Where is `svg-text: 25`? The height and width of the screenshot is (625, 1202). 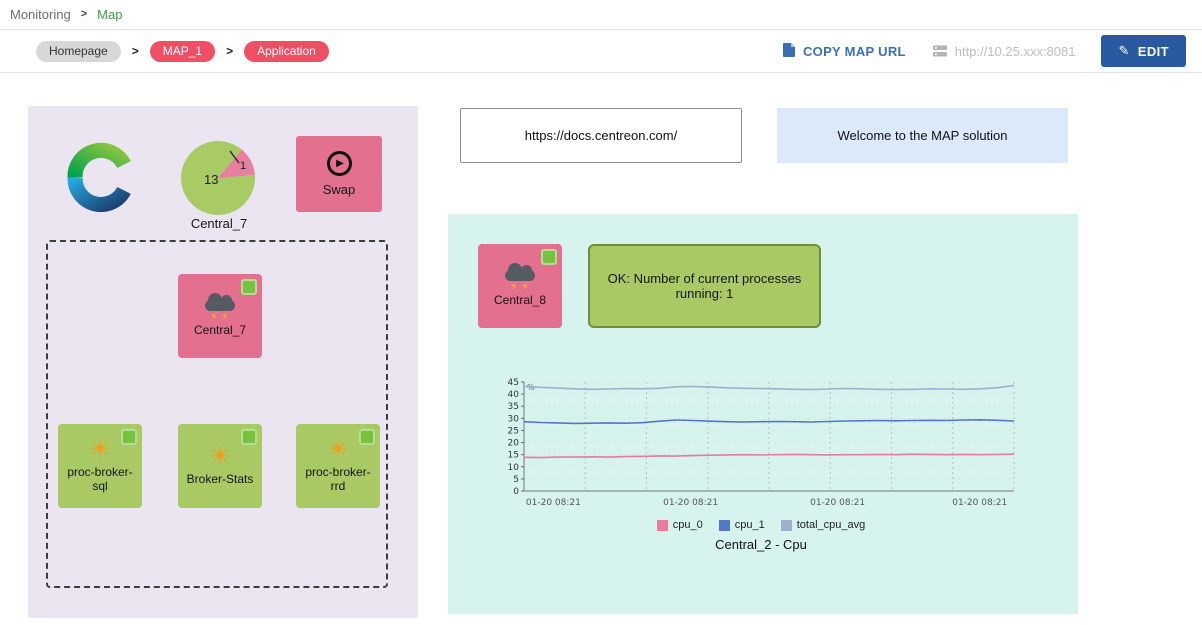
svg-text: 25 is located at coordinates (513, 431).